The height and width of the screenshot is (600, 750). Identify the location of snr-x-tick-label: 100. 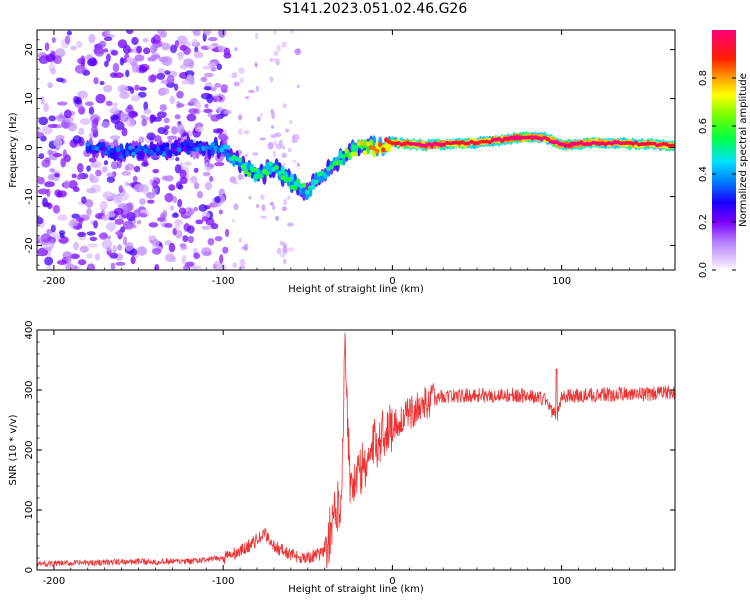
(561, 581).